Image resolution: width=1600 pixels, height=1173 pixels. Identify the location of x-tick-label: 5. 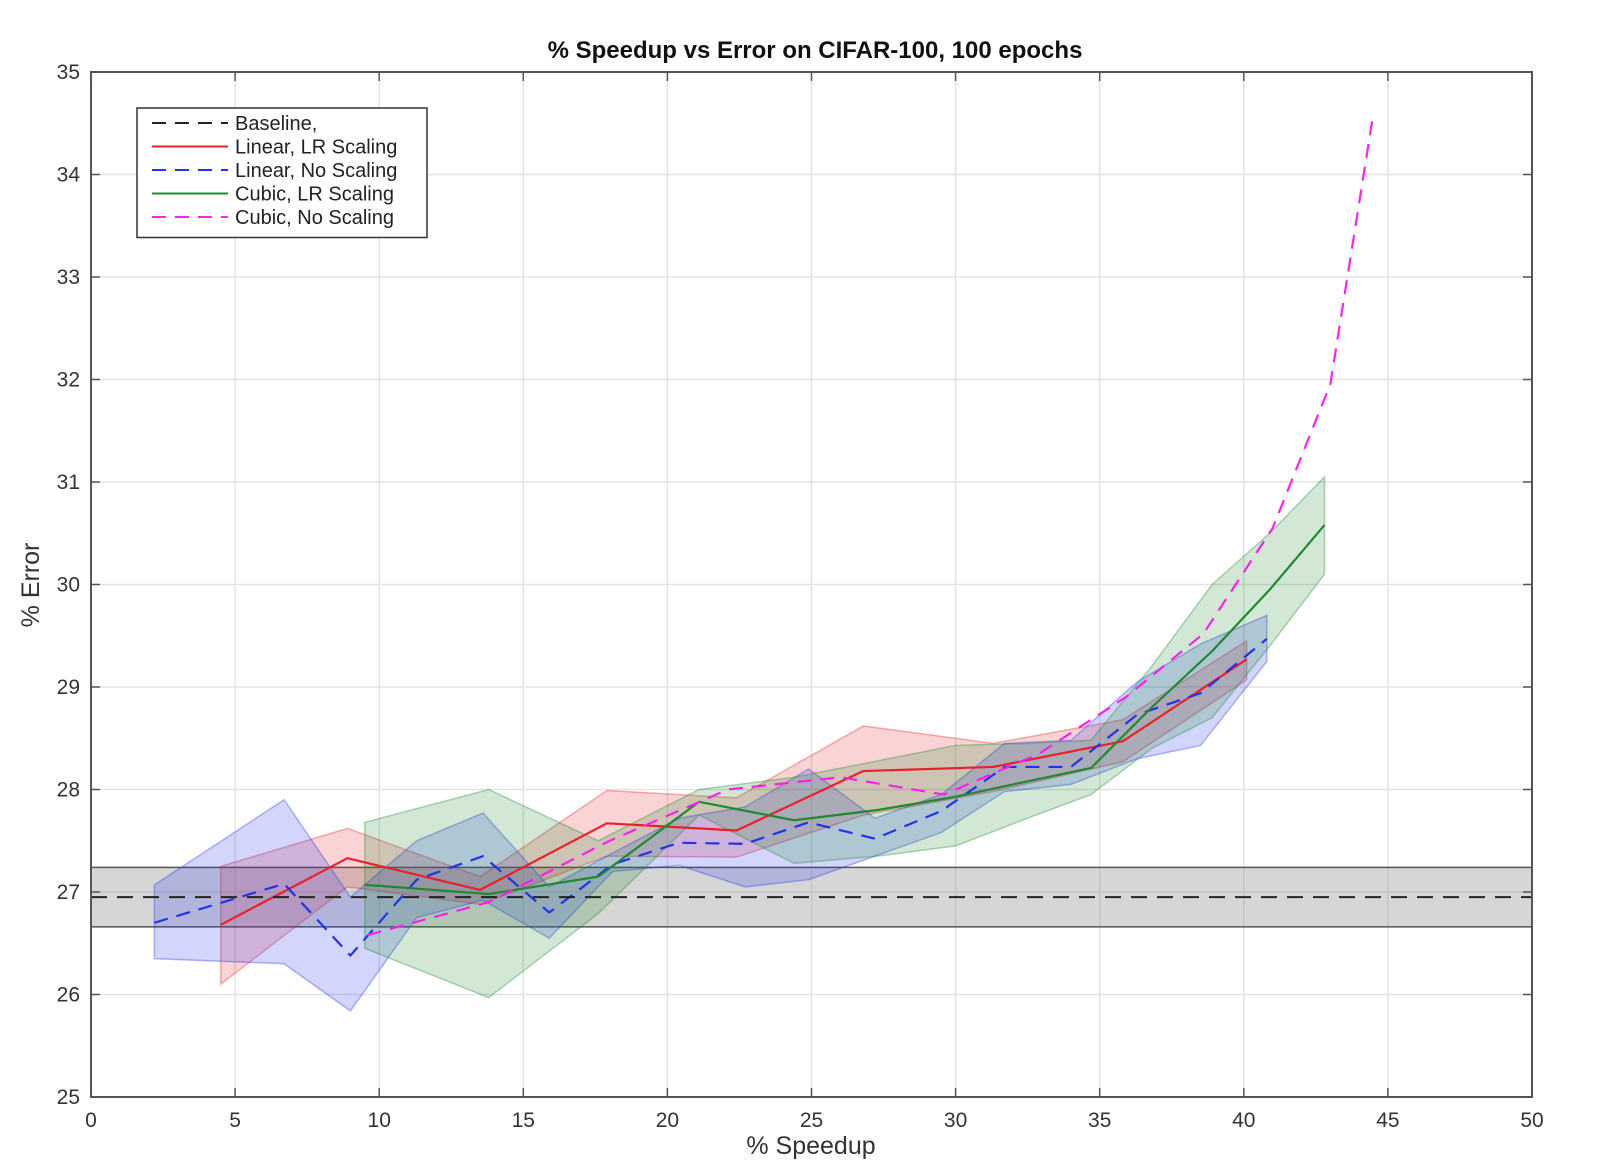
(235, 1120).